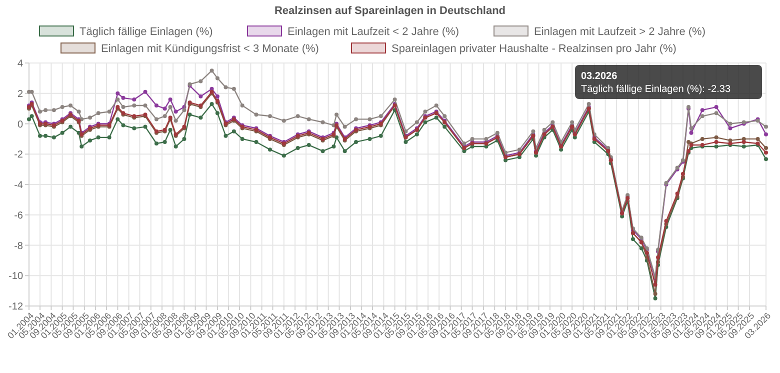 This screenshot has height=373, width=780. Describe the element at coordinates (210, 49) in the screenshot. I see `legend-label: Einlagen mit Kündigungsfrist < 3 Monate (%)` at that location.